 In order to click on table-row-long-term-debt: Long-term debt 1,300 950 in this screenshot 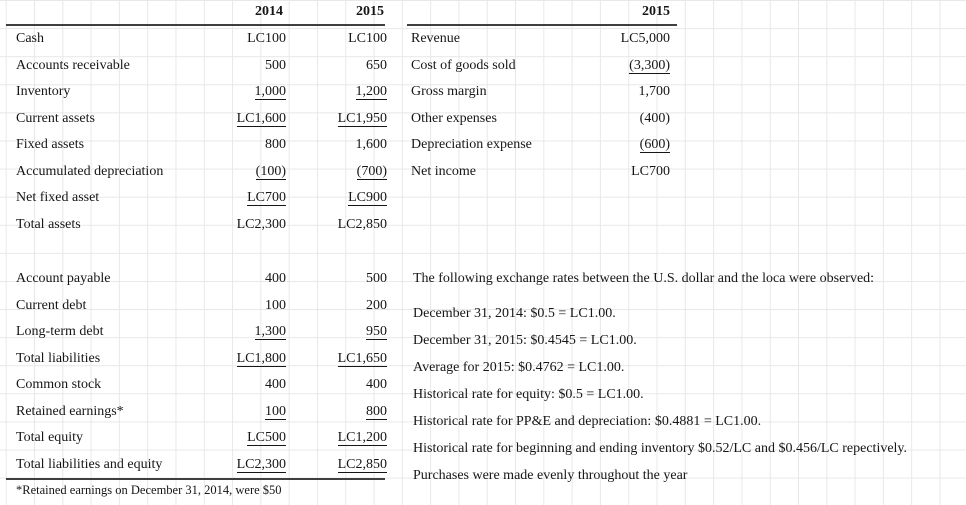, I will do `click(196, 332)`.